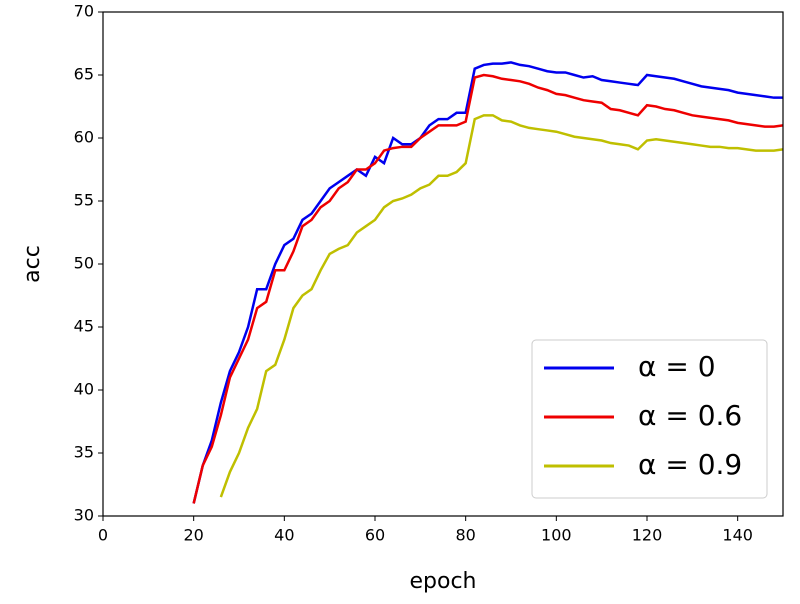 Image resolution: width=800 pixels, height=604 pixels. Describe the element at coordinates (556, 535) in the screenshot. I see `x-tick-label: 100` at that location.